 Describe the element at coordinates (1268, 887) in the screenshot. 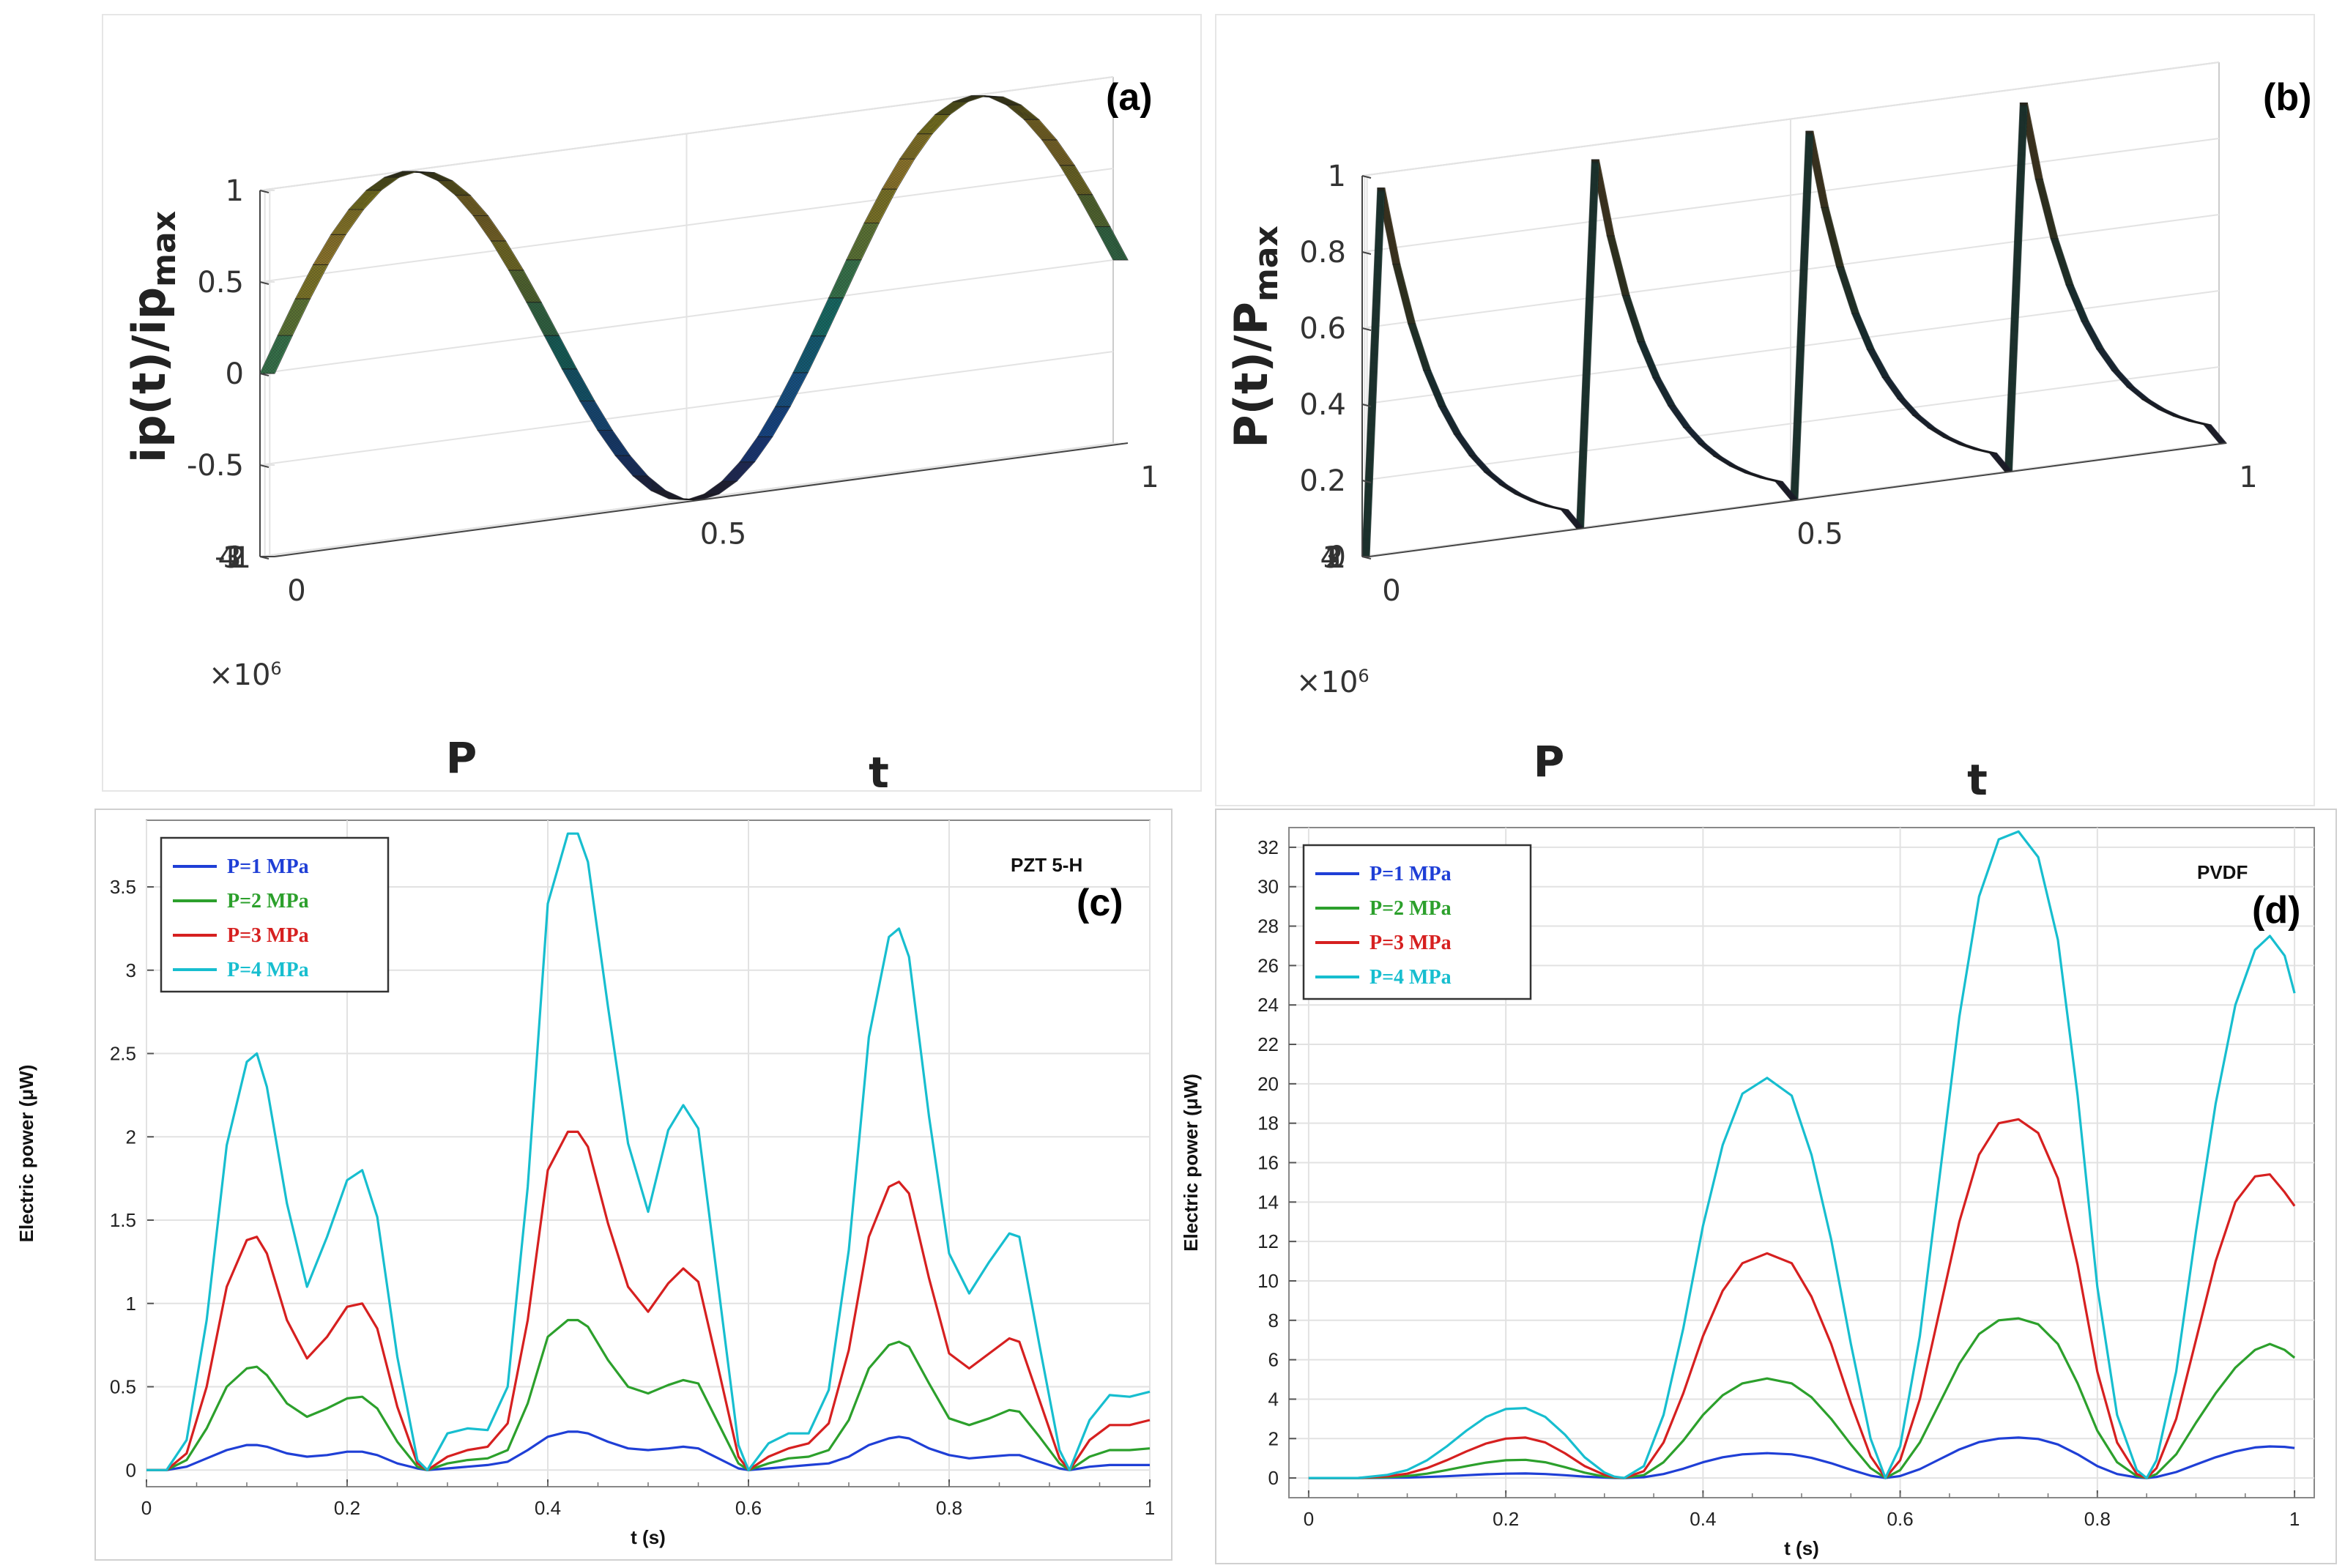

I see `y-tick-label: 30` at that location.